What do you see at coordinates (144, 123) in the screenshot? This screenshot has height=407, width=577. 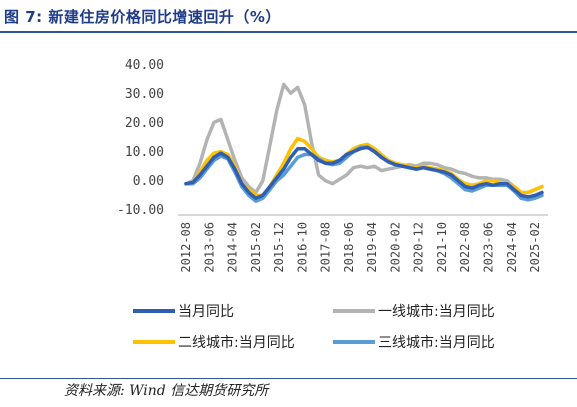 I see `y-tick-label: 20.00` at bounding box center [144, 123].